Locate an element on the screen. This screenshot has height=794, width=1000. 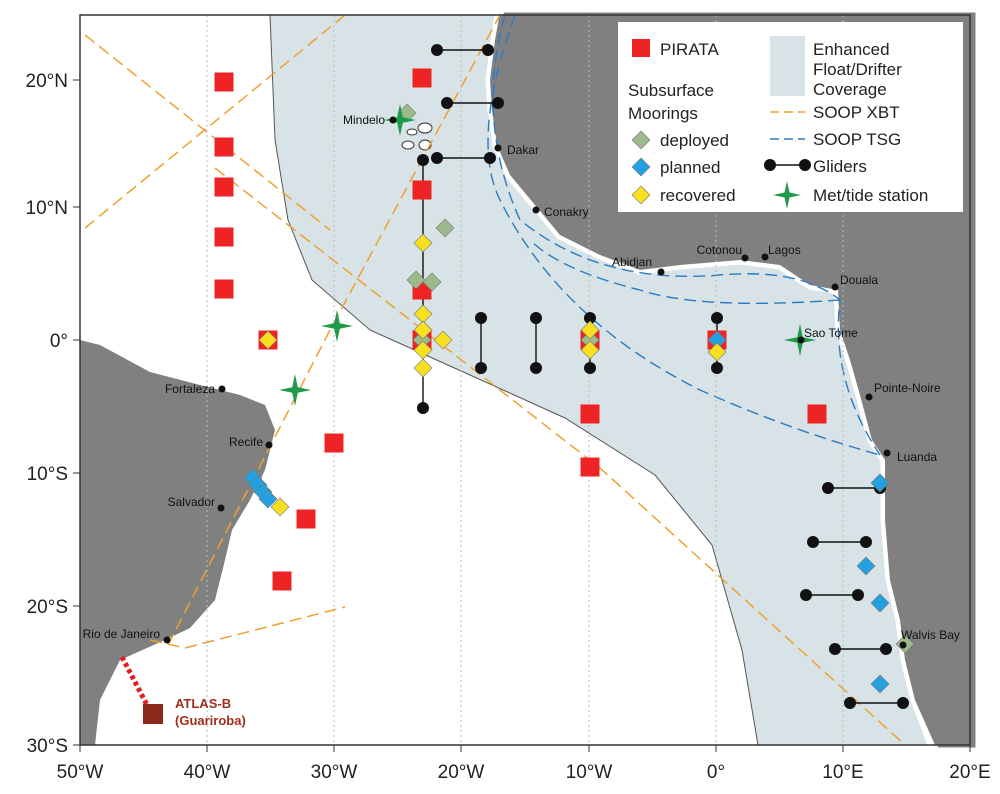
x-tick-label: 30°W is located at coordinates (334, 772).